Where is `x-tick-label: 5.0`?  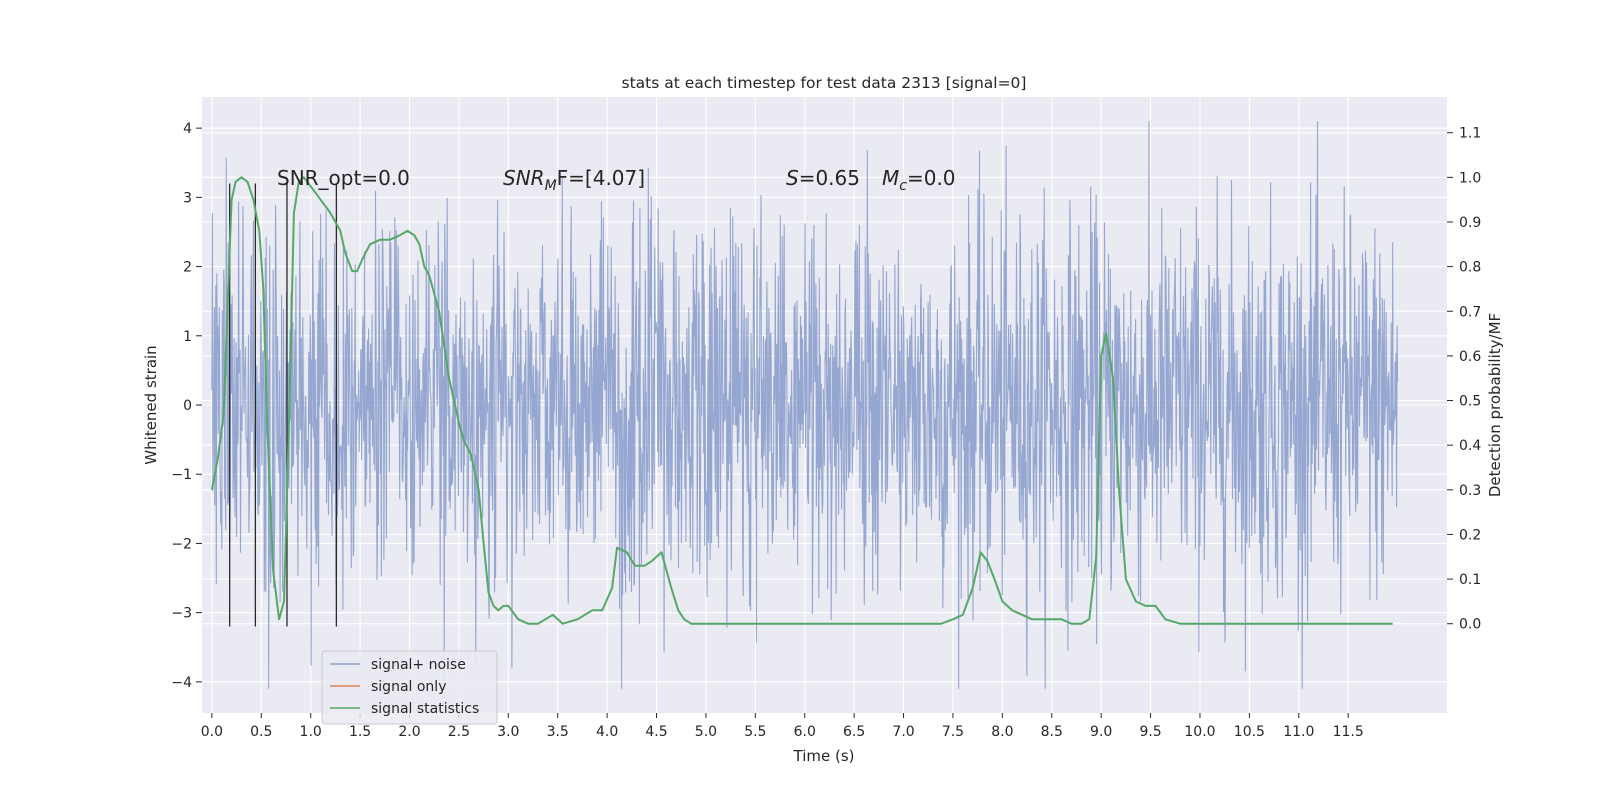
x-tick-label: 5.0 is located at coordinates (706, 732).